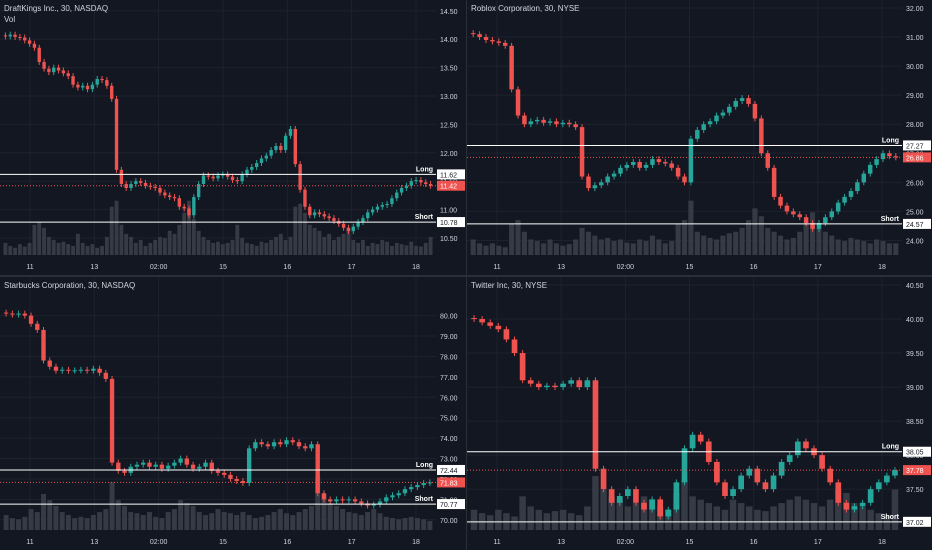 This screenshot has width=932, height=550. I want to click on price-tick-label: 77.00, so click(449, 378).